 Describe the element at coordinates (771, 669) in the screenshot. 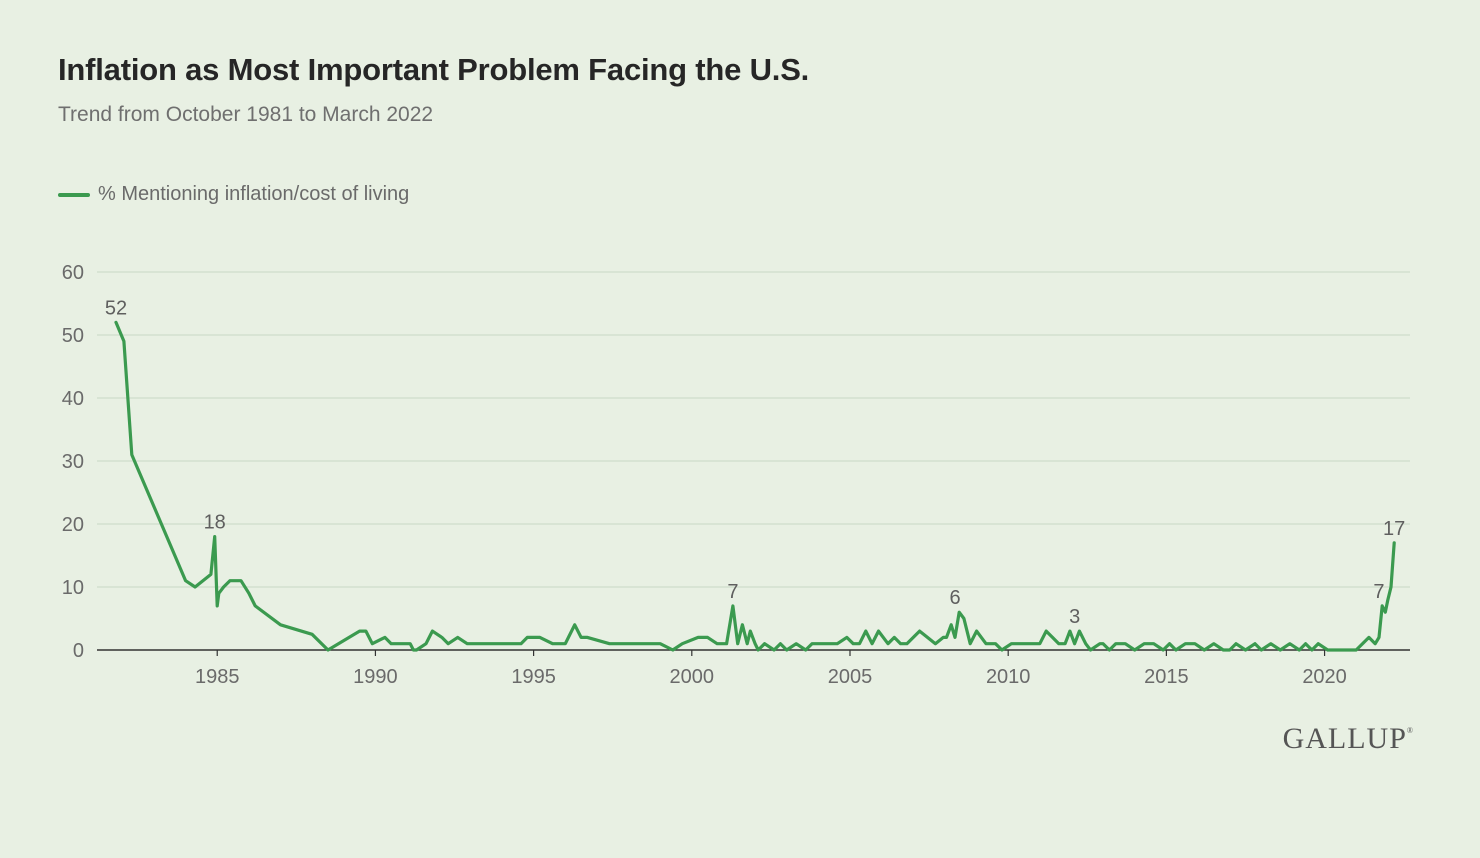

I see `x-axis-ticks: 1985 1990 1995 2000 2005 2010 2015 2020` at that location.